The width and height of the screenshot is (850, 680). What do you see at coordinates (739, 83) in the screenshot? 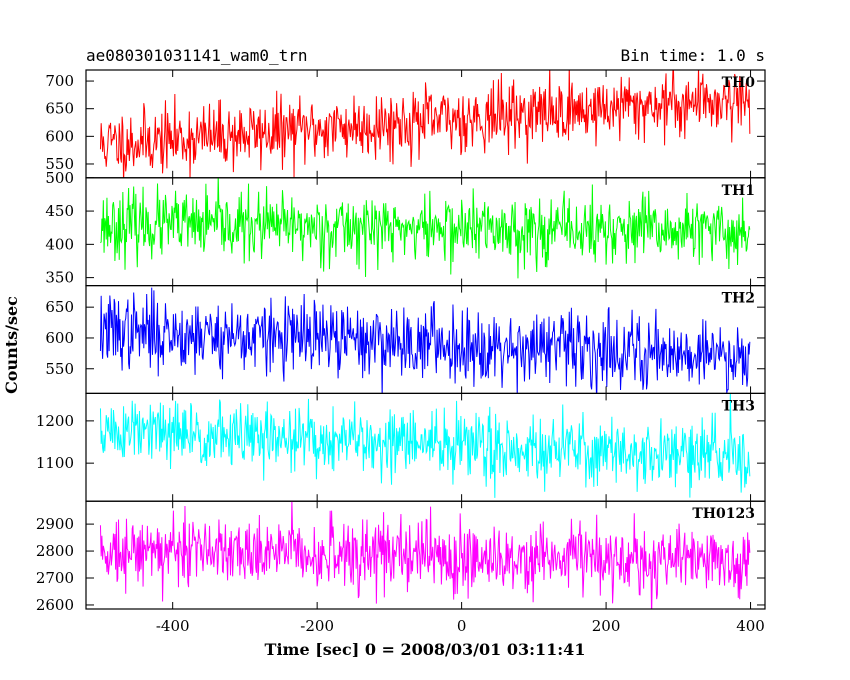
I see `panel-label-th0: TH0` at bounding box center [739, 83].